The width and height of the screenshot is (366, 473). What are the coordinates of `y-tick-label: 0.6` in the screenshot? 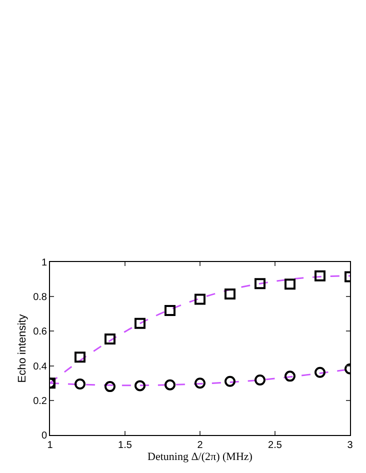 It's located at (40, 332).